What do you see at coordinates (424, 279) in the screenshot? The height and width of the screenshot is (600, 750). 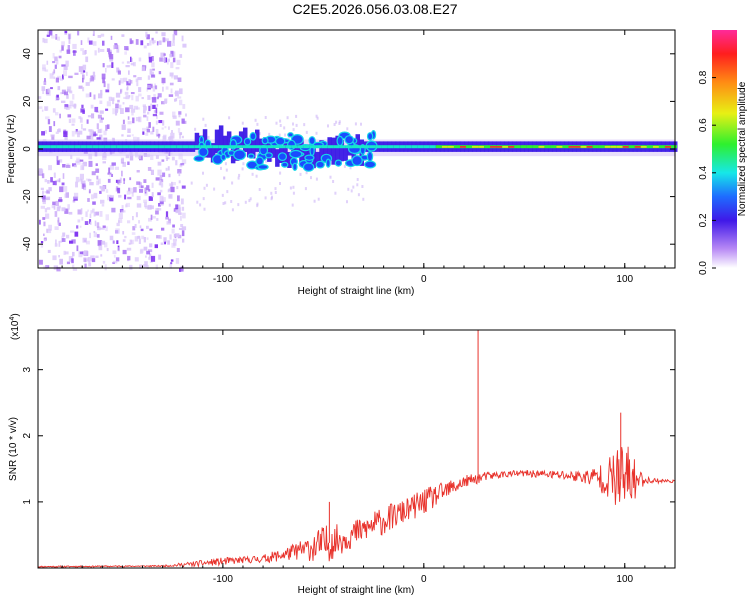 I see `x-tick-label: 0` at bounding box center [424, 279].